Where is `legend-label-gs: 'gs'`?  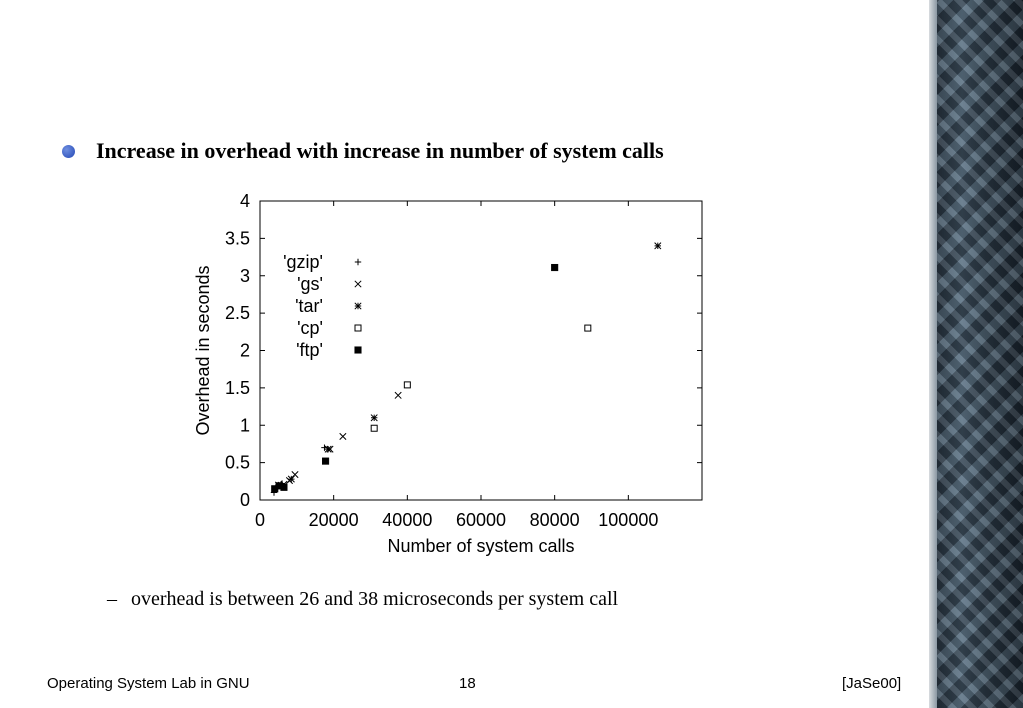 legend-label-gs: 'gs' is located at coordinates (310, 284).